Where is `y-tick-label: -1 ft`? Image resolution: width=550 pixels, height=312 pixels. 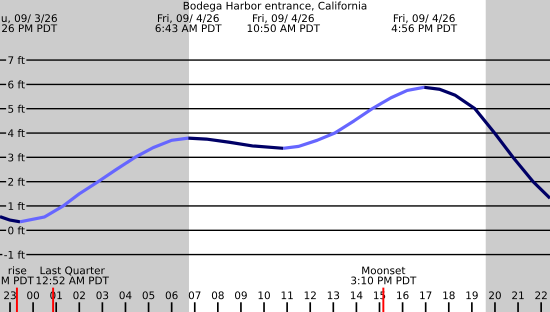
y-tick-label: -1 ft is located at coordinates (14, 254).